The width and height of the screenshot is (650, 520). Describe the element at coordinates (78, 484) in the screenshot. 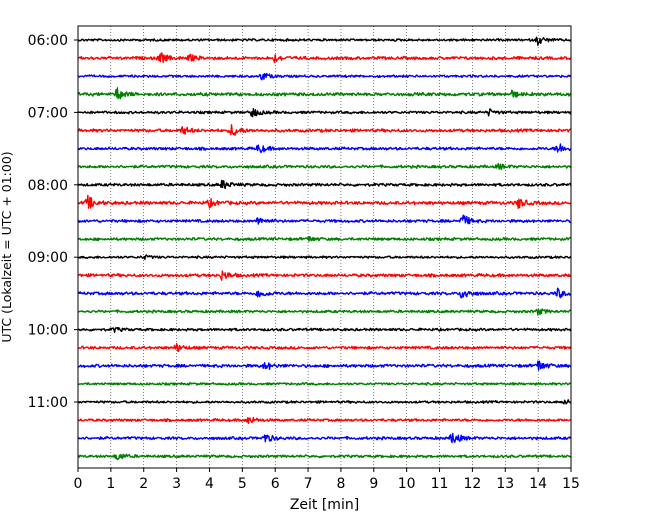

I see `x-tick-label: 0` at that location.